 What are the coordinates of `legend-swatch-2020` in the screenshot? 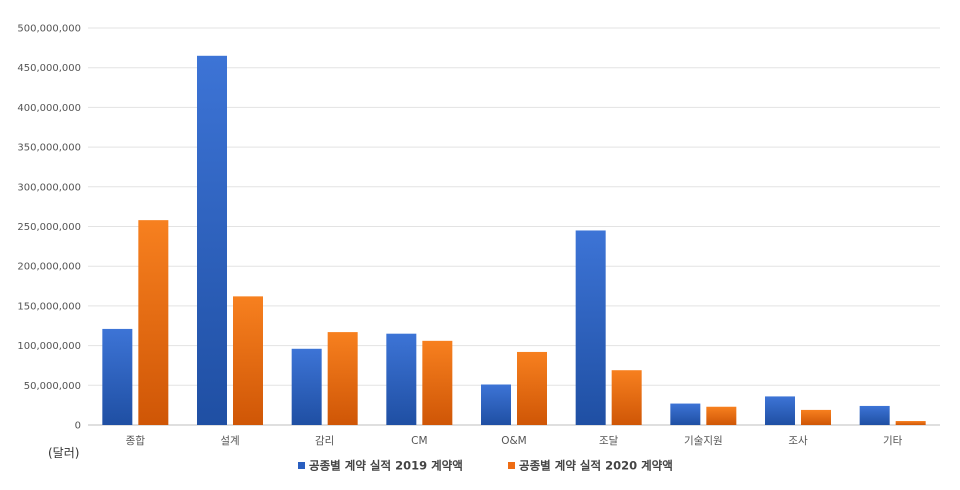 It's located at (511, 465).